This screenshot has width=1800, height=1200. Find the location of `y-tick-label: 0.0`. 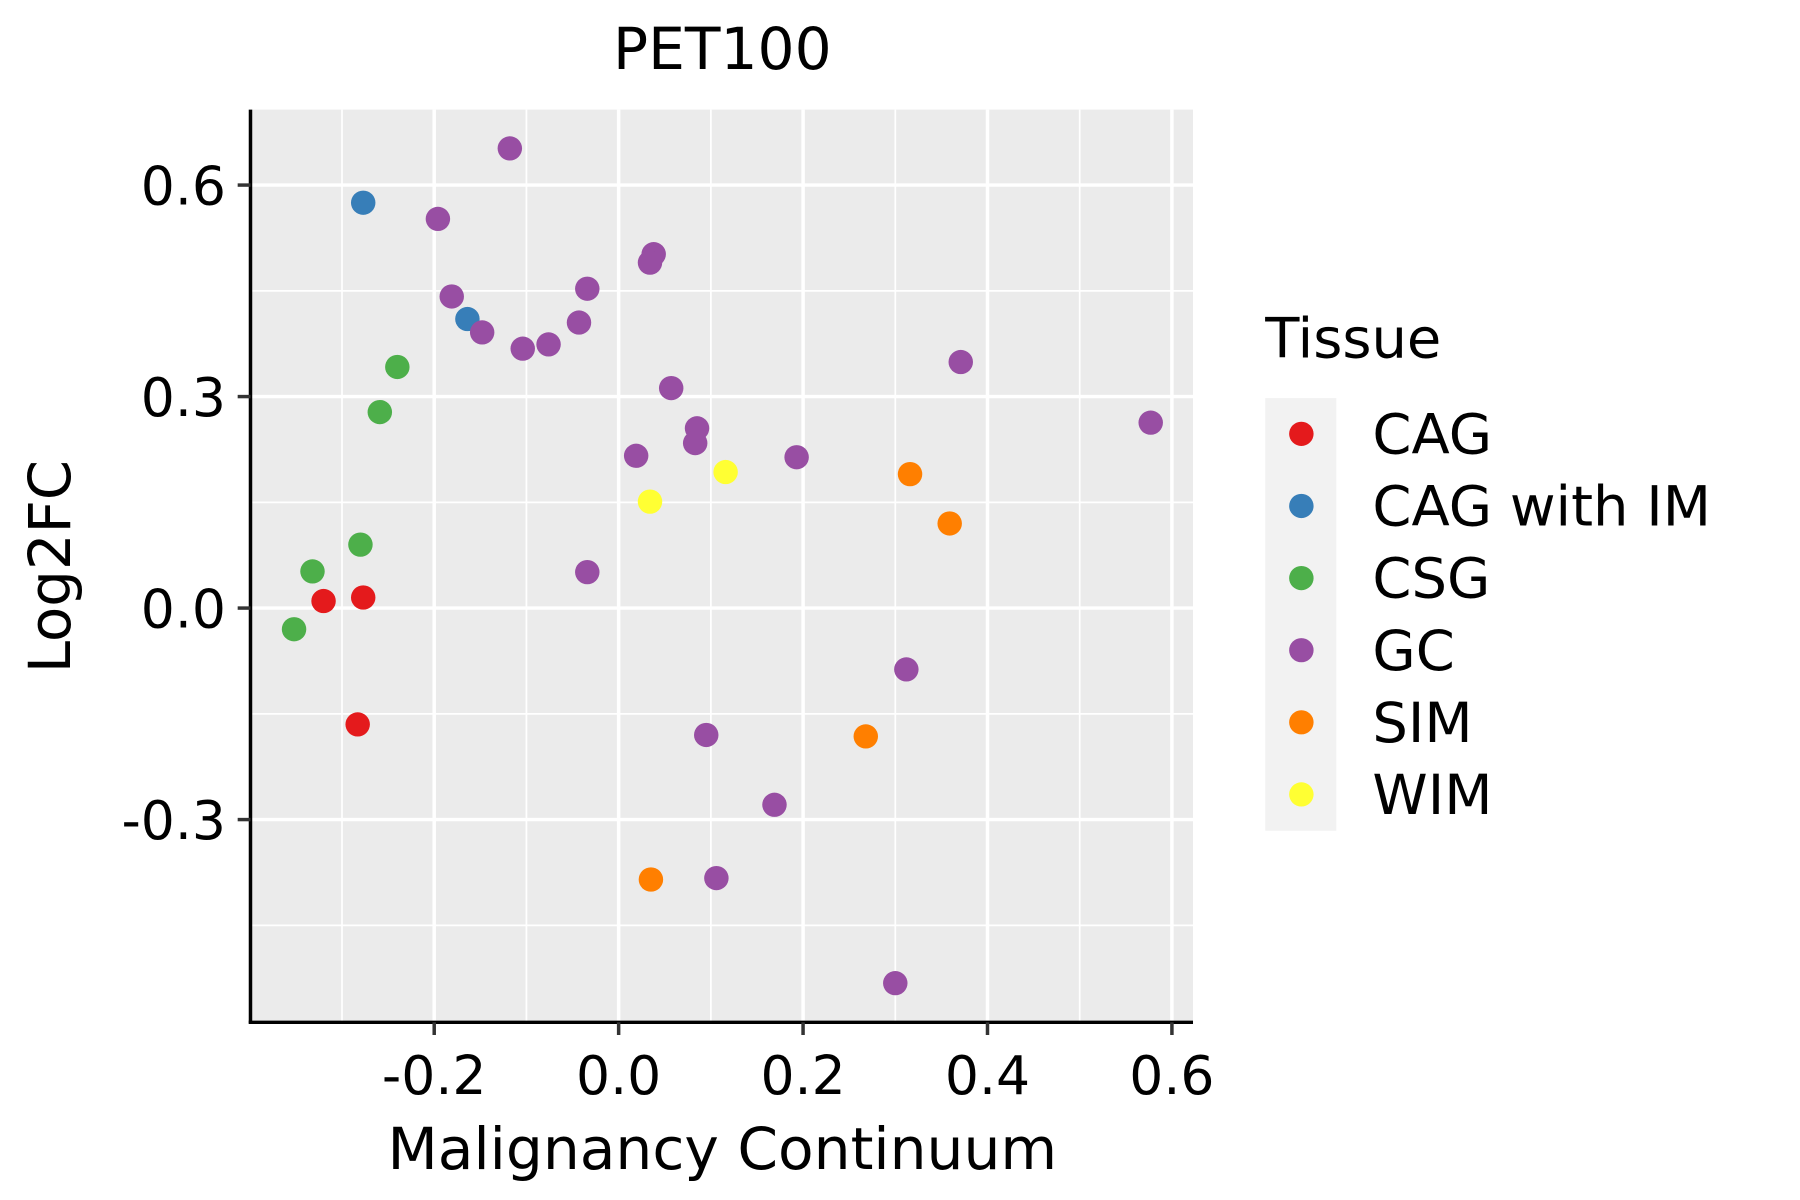

y-tick-label: 0.0 is located at coordinates (183, 609).